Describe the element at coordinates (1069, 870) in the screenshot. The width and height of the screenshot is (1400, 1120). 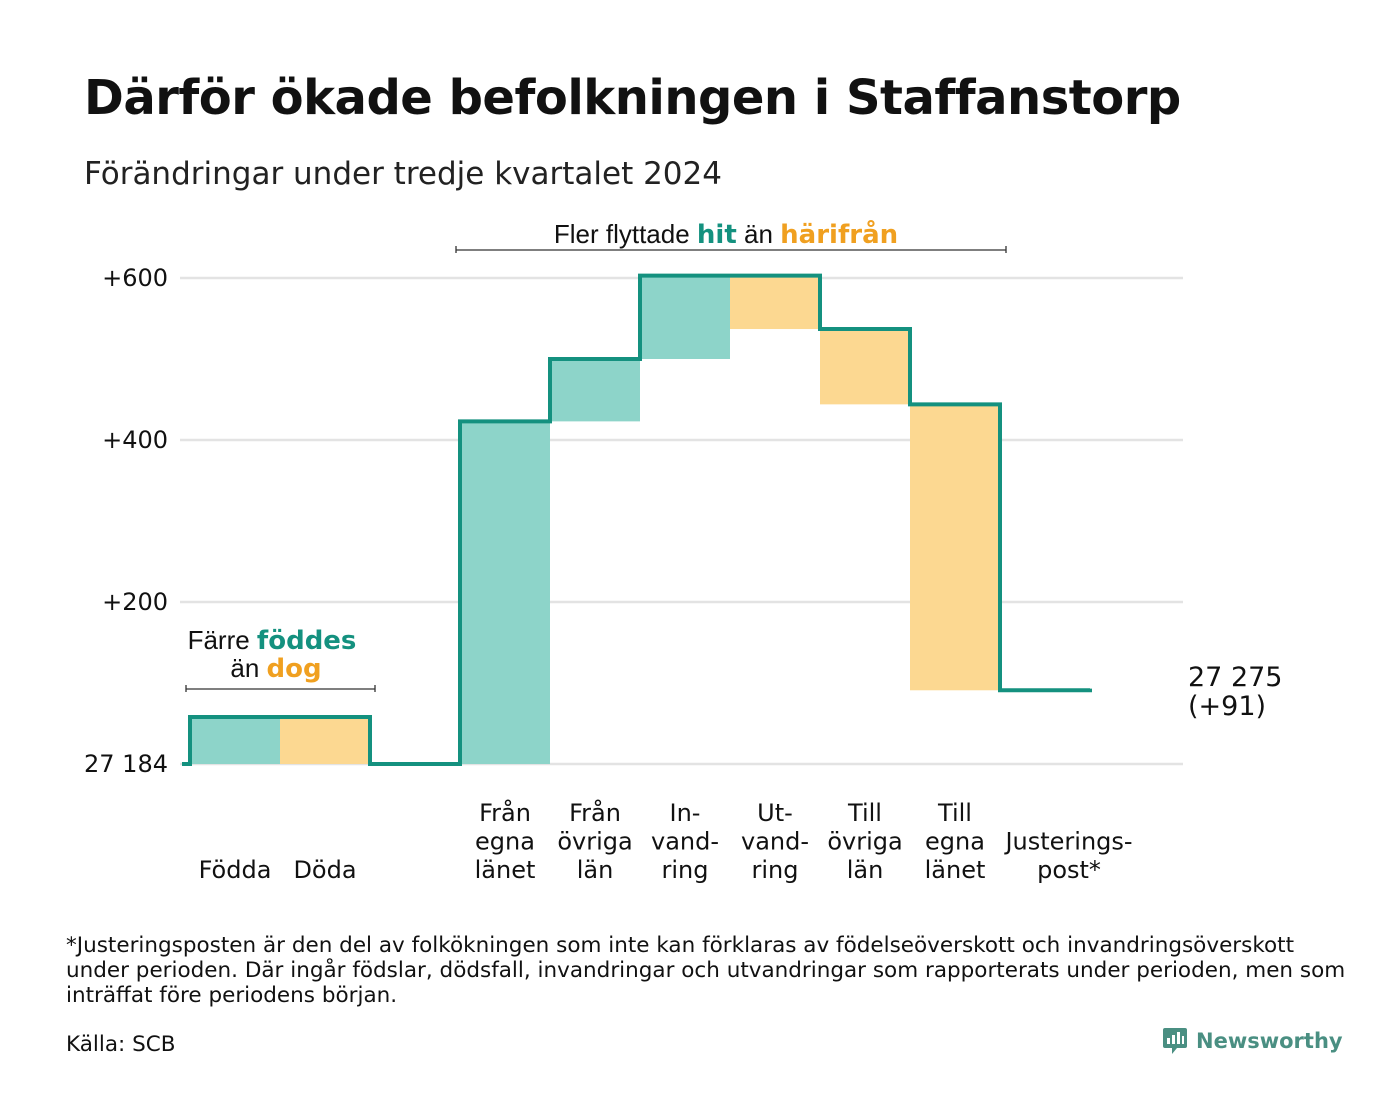
I see `category-label: post*` at that location.